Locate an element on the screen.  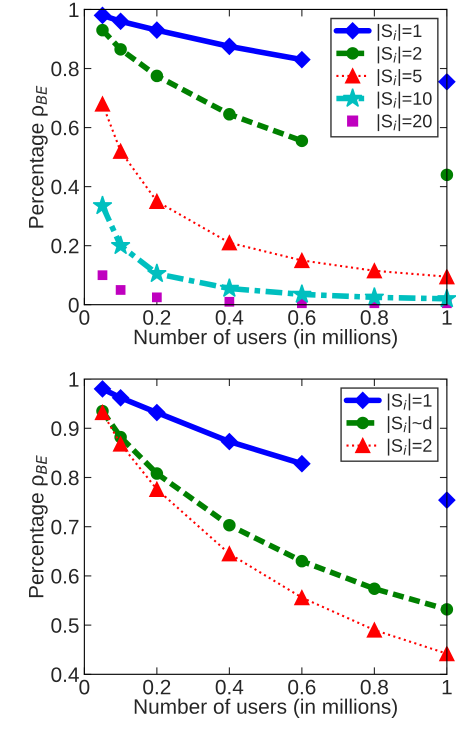
legend-label: |S$_{i}$|~d is located at coordinates (410, 425).